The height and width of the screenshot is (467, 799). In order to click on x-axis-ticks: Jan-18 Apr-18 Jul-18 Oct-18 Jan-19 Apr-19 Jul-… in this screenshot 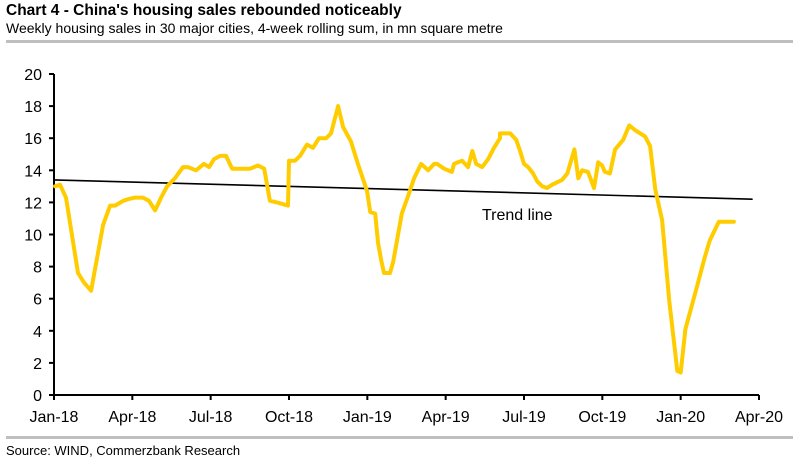, I will do `click(406, 410)`.